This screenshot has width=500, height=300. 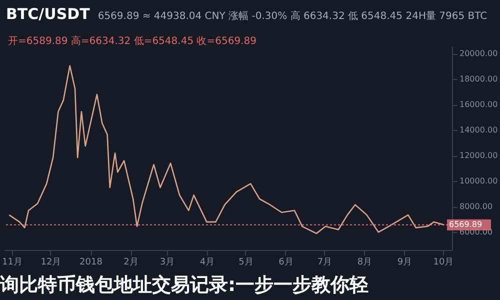 What do you see at coordinates (479, 79) in the screenshot?
I see `y-tick-label: 18000.00` at bounding box center [479, 79].